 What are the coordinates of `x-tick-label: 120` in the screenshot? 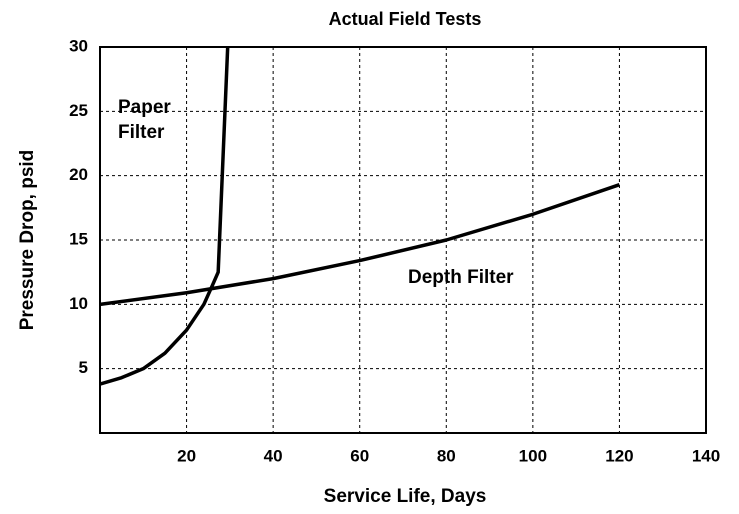 It's located at (619, 455).